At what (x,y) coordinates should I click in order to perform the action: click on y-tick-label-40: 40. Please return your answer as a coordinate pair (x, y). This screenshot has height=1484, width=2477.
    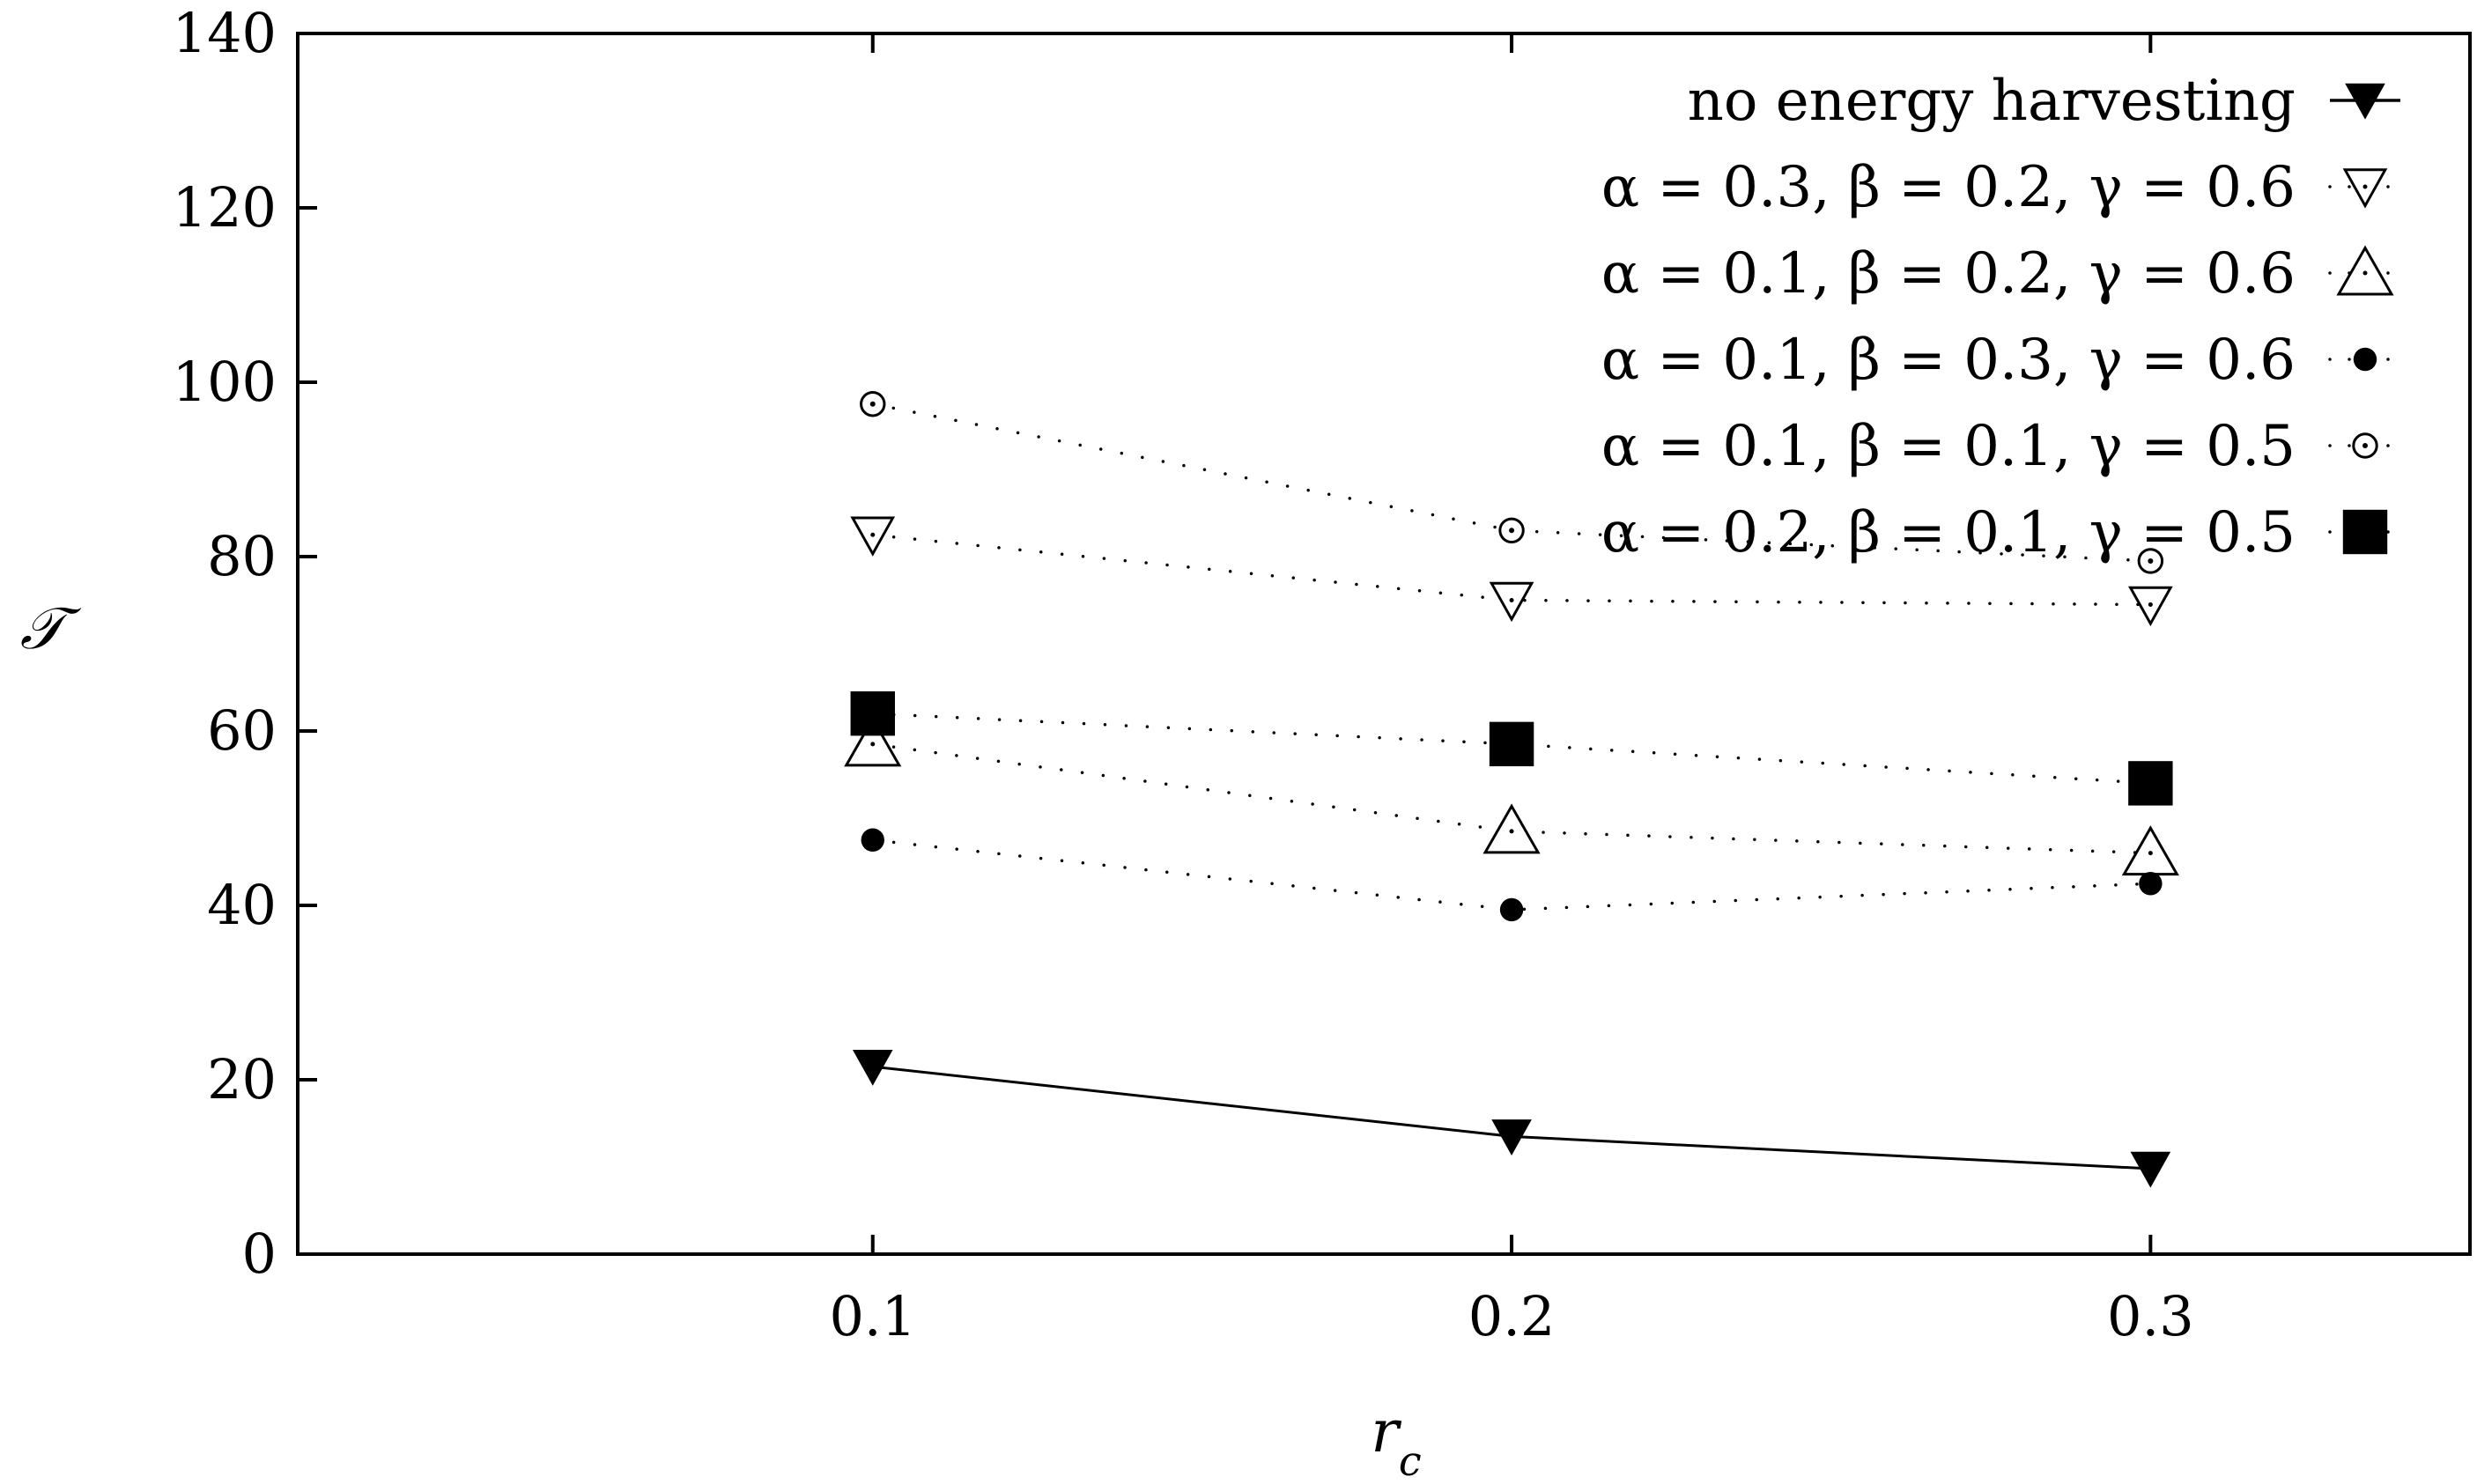
    Looking at the image, I should click on (242, 905).